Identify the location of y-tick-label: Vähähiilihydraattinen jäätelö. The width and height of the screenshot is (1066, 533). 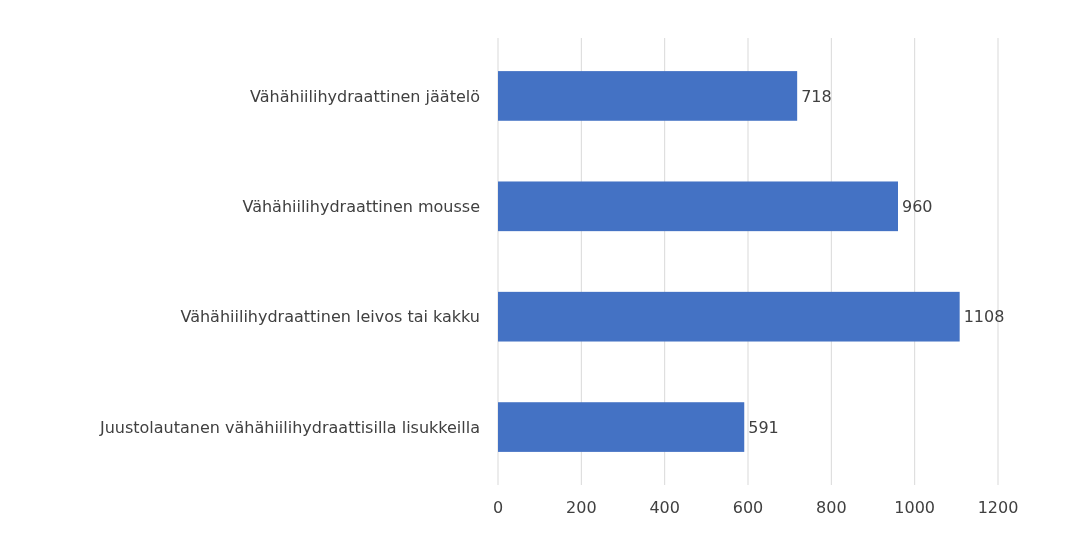
(365, 96).